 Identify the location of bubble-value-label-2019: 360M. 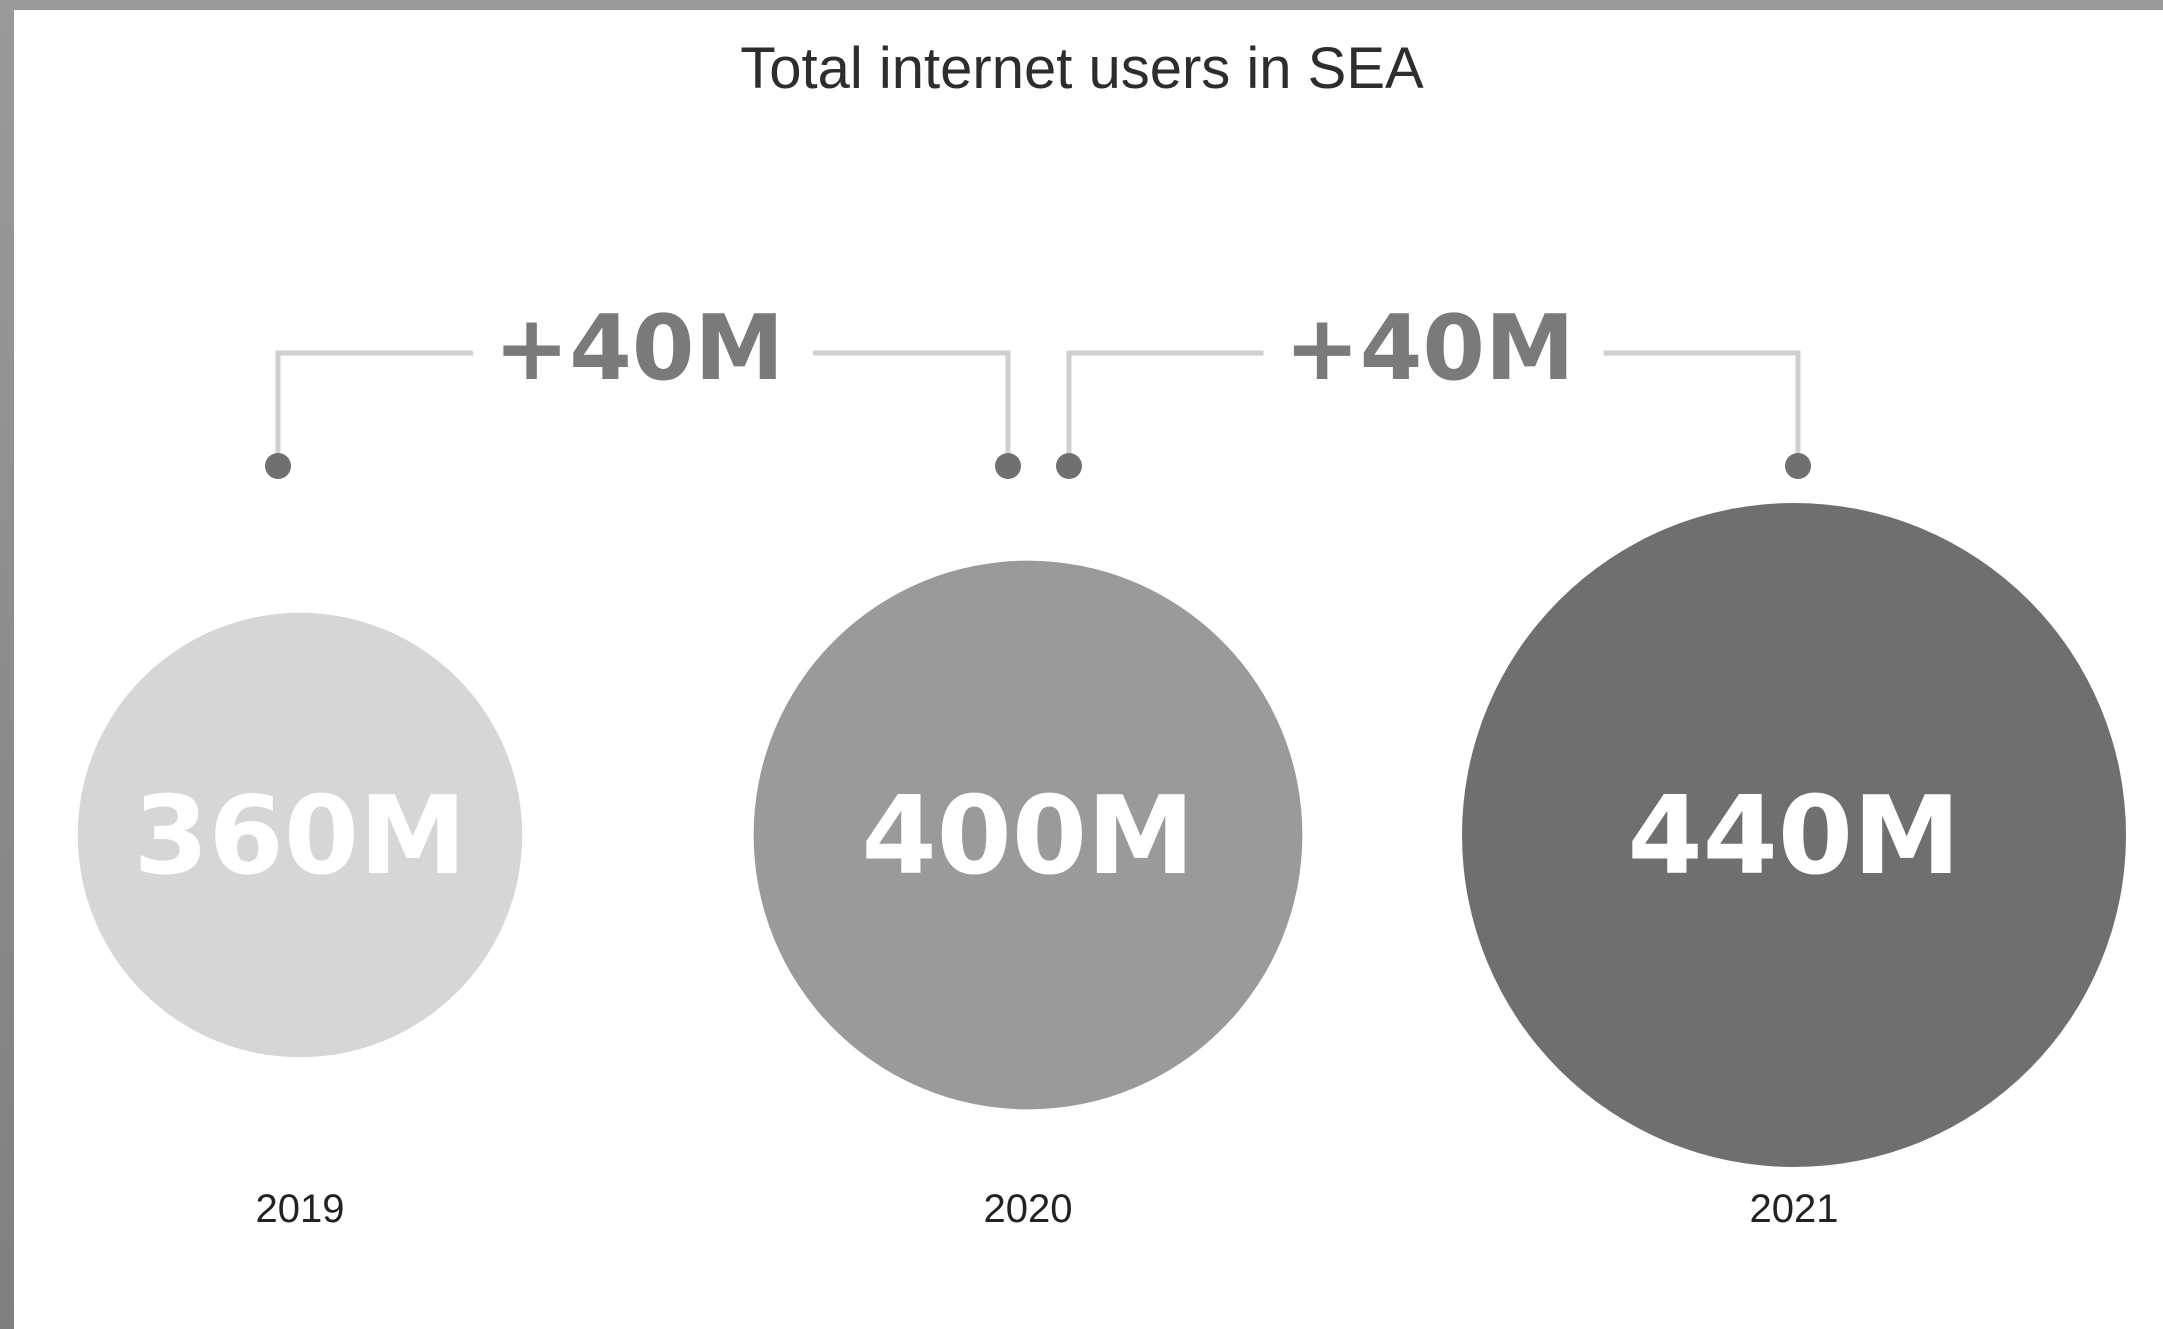
(300, 836).